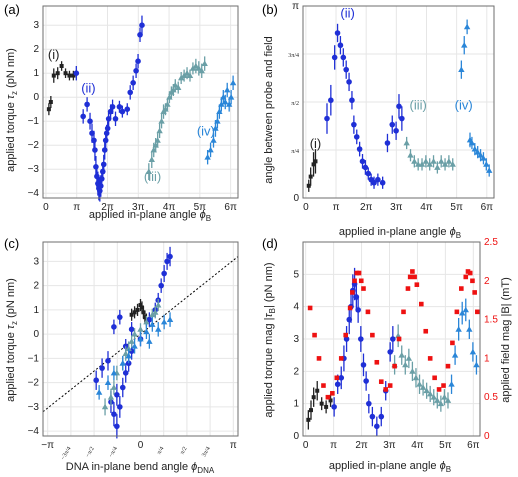 This screenshot has width=518, height=477. I want to click on panel-c-label: (c), so click(11, 243).